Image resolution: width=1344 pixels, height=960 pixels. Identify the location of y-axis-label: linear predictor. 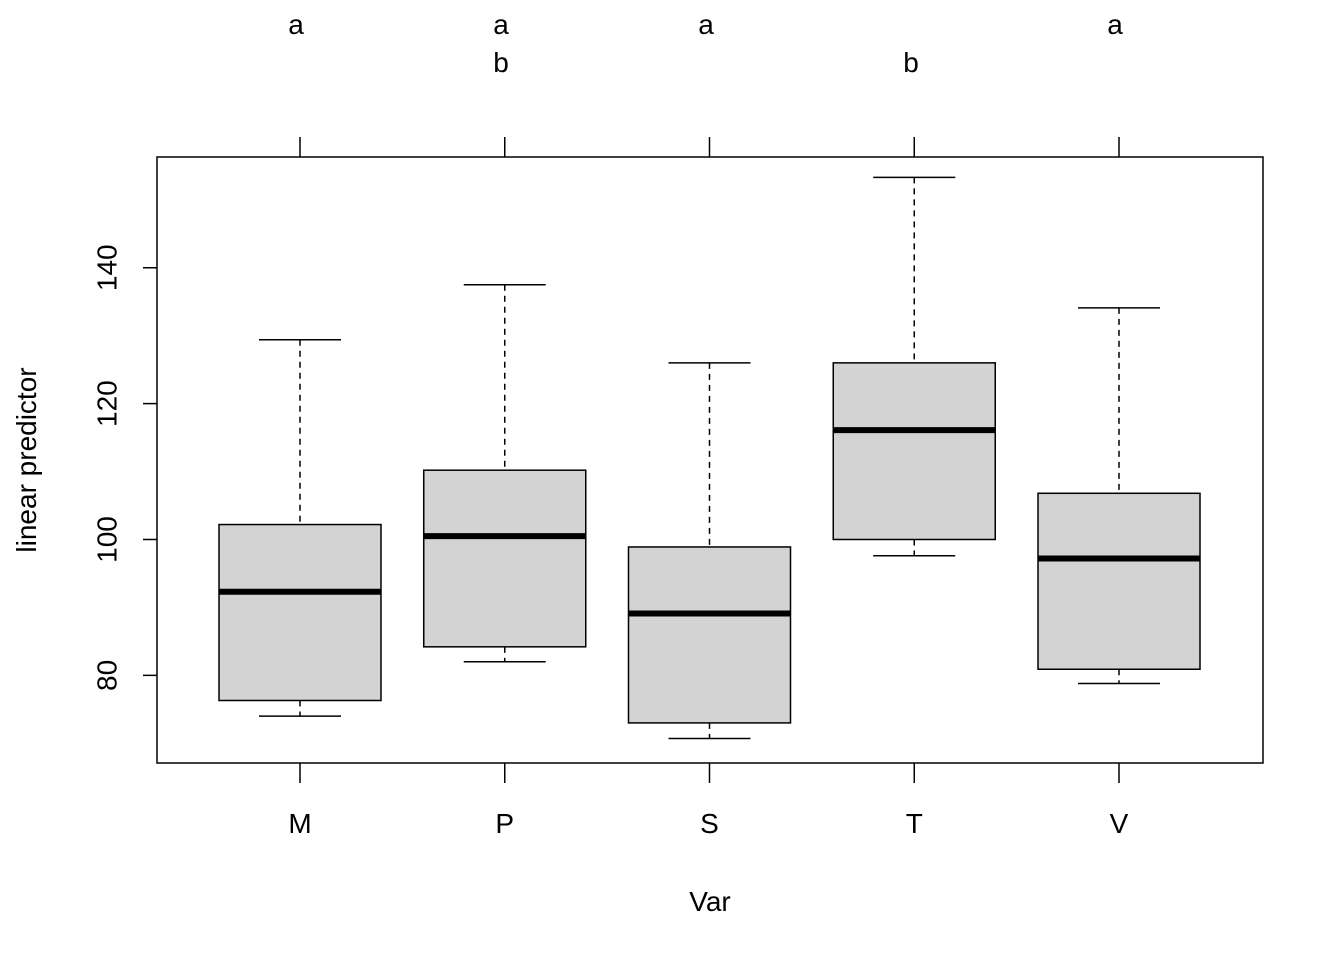
(26, 459).